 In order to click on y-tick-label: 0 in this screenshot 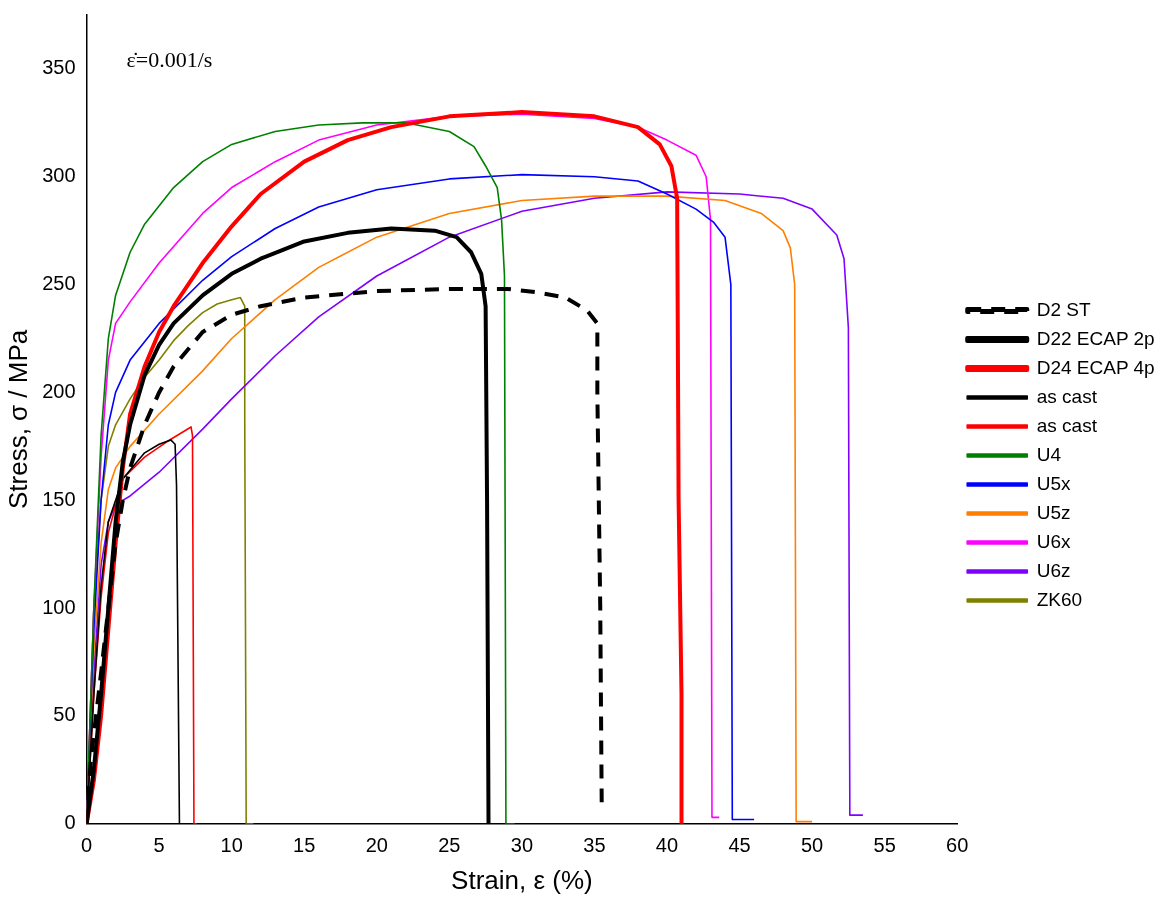, I will do `click(70, 822)`.